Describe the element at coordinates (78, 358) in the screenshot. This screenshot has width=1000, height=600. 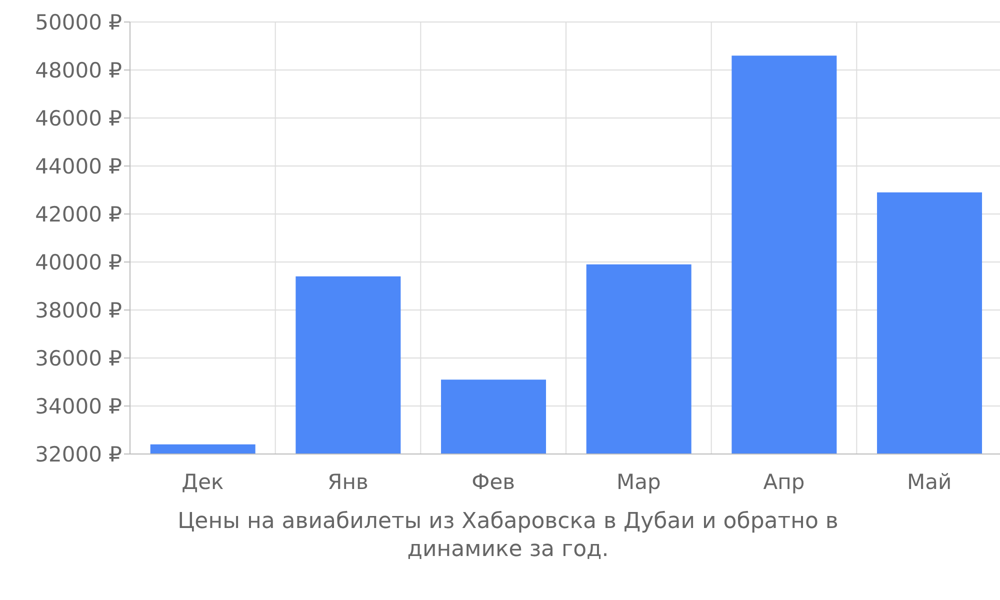
I see `y-tick-label: 36000 ₽` at that location.